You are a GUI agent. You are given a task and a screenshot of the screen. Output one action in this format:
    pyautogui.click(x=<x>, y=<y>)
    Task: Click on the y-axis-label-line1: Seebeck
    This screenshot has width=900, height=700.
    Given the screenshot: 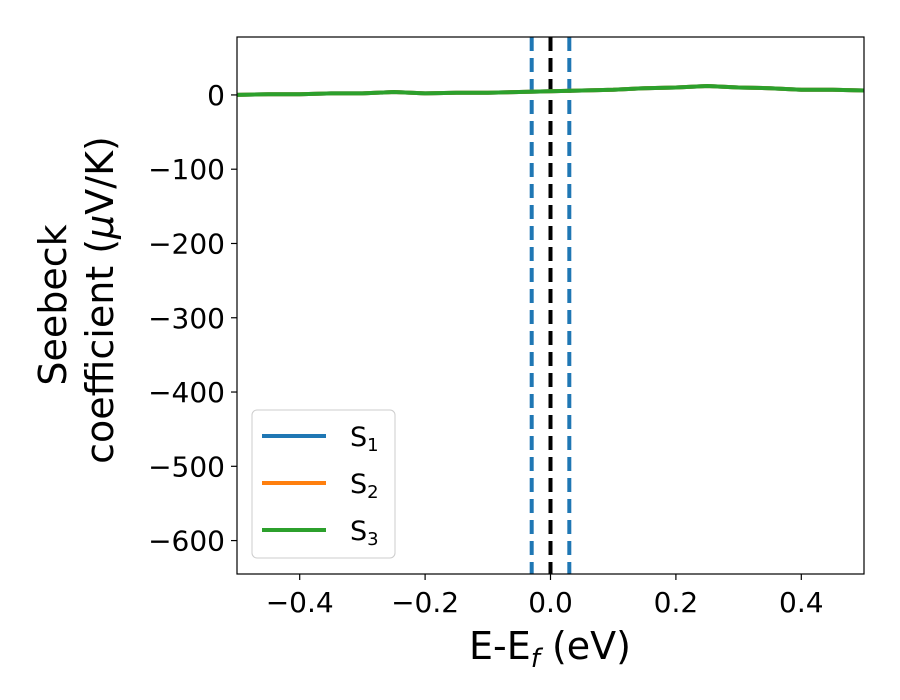 What is the action you would take?
    pyautogui.click(x=53, y=304)
    